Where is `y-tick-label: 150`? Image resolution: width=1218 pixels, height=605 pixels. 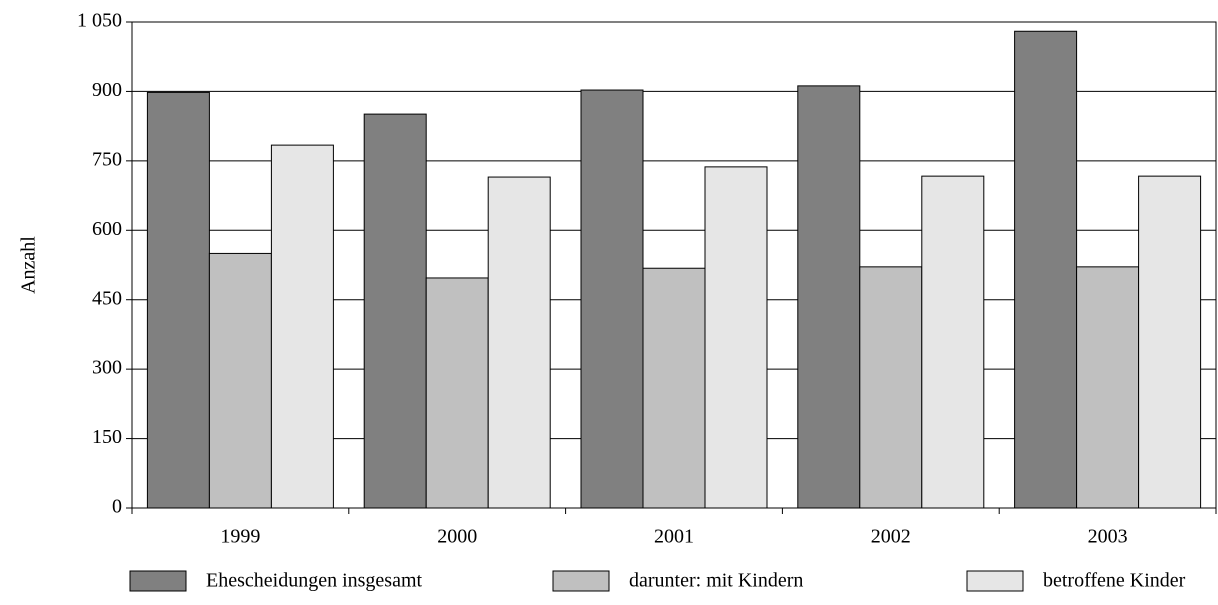
y-tick-label: 150 is located at coordinates (107, 437).